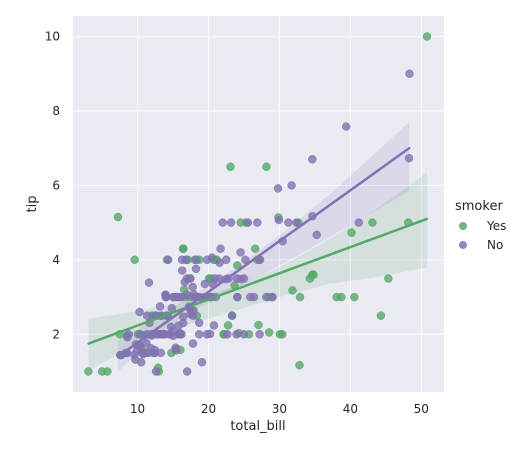 The image size is (523, 450). I want to click on x-tick-label: 50, so click(421, 409).